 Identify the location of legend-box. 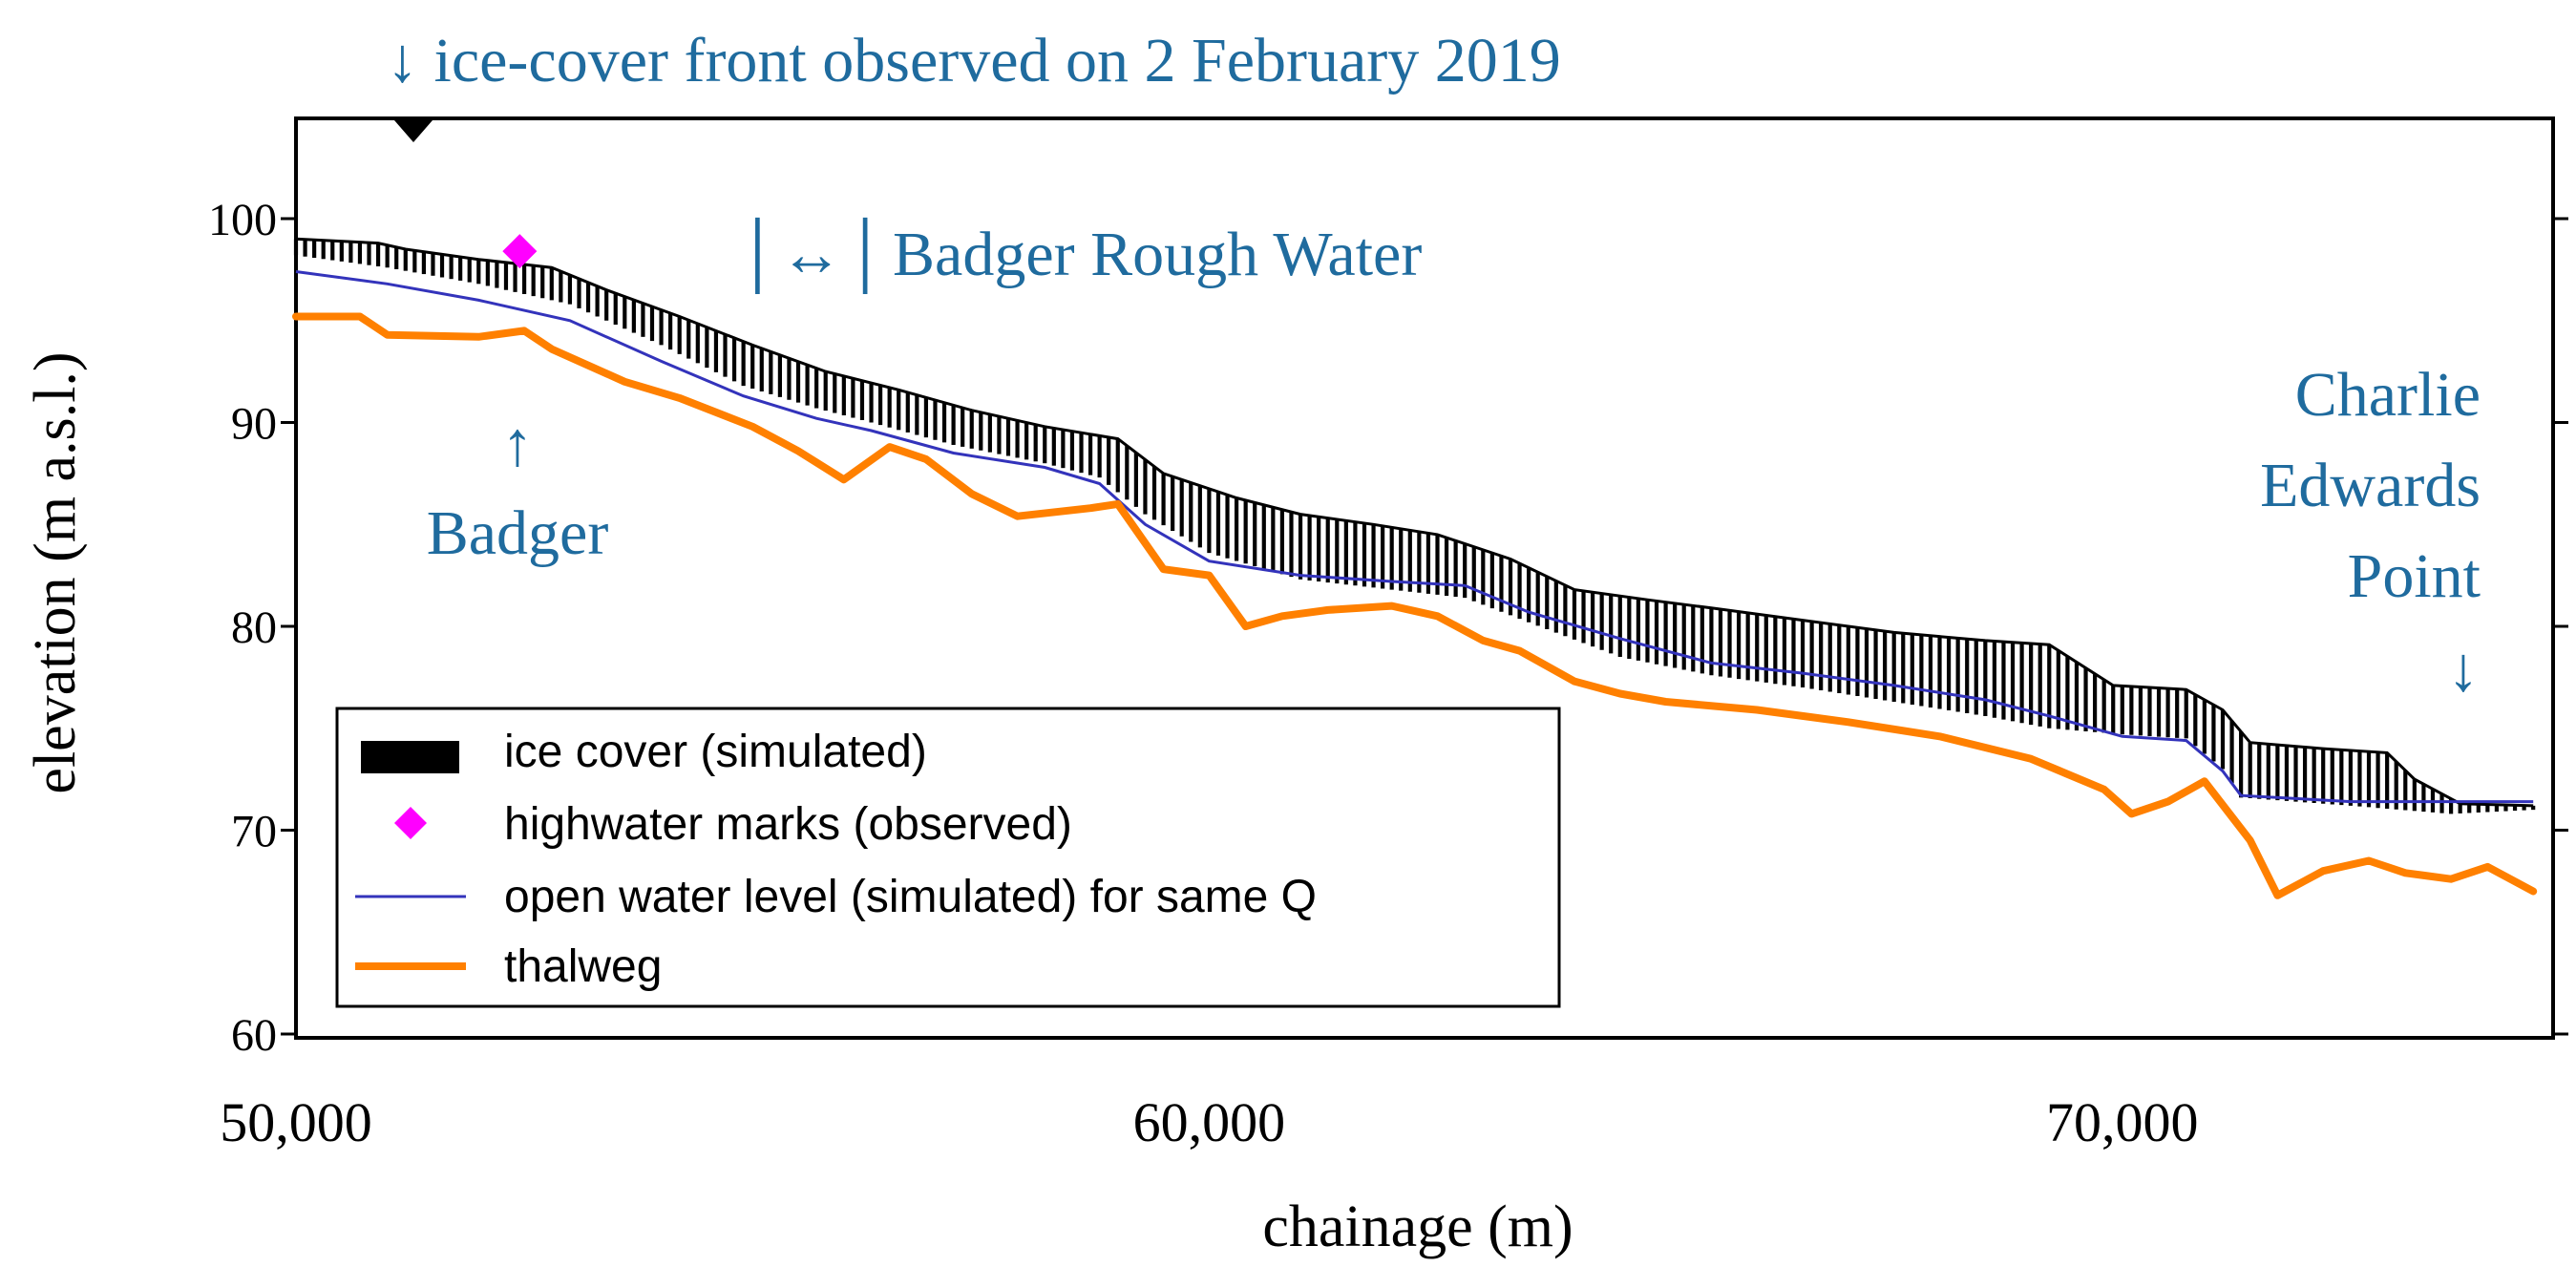
(948, 857).